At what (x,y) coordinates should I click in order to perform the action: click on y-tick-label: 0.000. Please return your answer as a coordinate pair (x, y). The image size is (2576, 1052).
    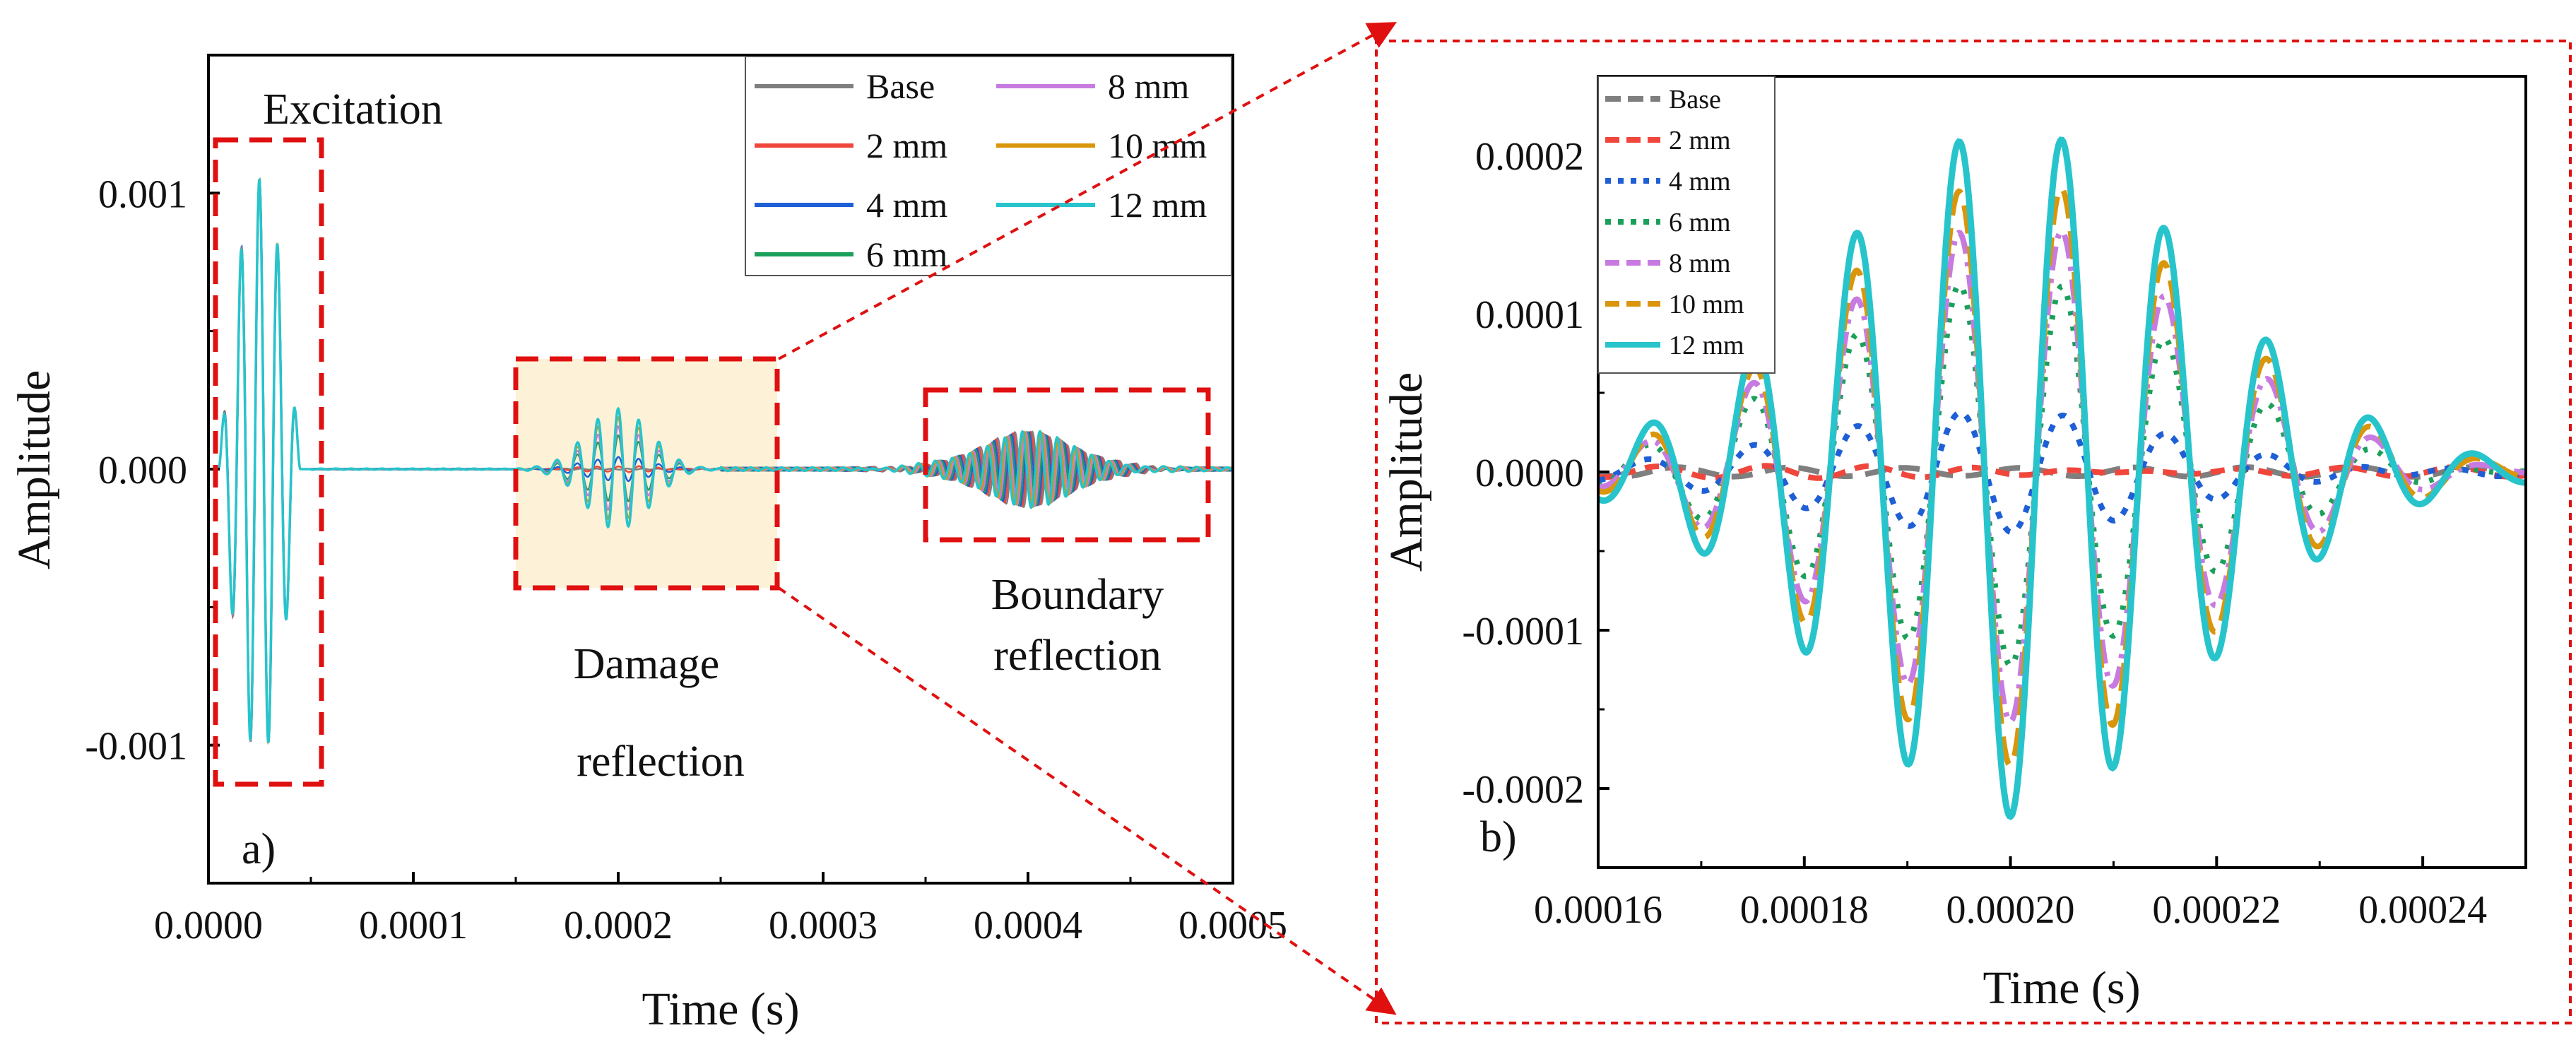
    Looking at the image, I should click on (142, 470).